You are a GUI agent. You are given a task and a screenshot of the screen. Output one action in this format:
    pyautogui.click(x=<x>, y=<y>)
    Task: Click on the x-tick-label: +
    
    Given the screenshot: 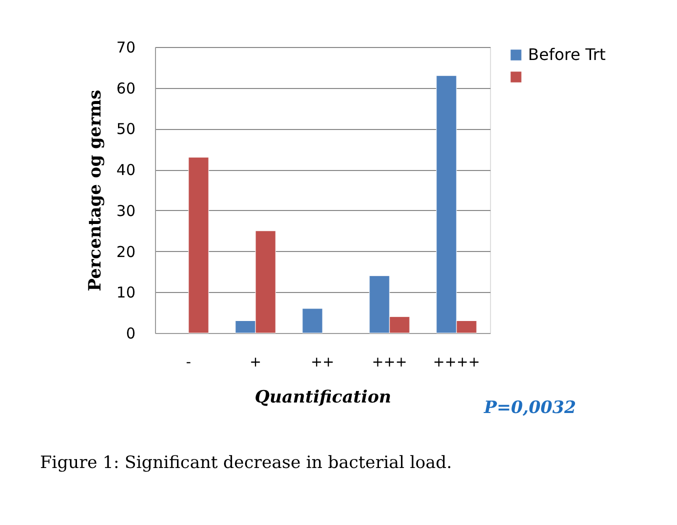 What is the action you would take?
    pyautogui.click(x=256, y=362)
    